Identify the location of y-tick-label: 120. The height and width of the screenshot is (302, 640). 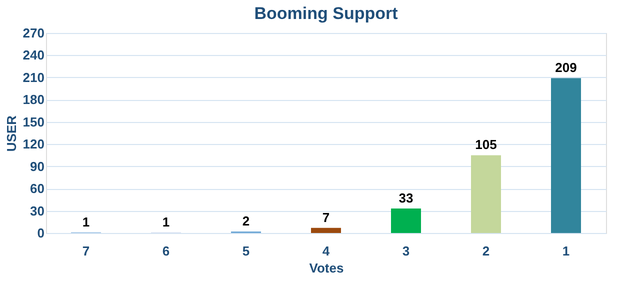
(33, 144).